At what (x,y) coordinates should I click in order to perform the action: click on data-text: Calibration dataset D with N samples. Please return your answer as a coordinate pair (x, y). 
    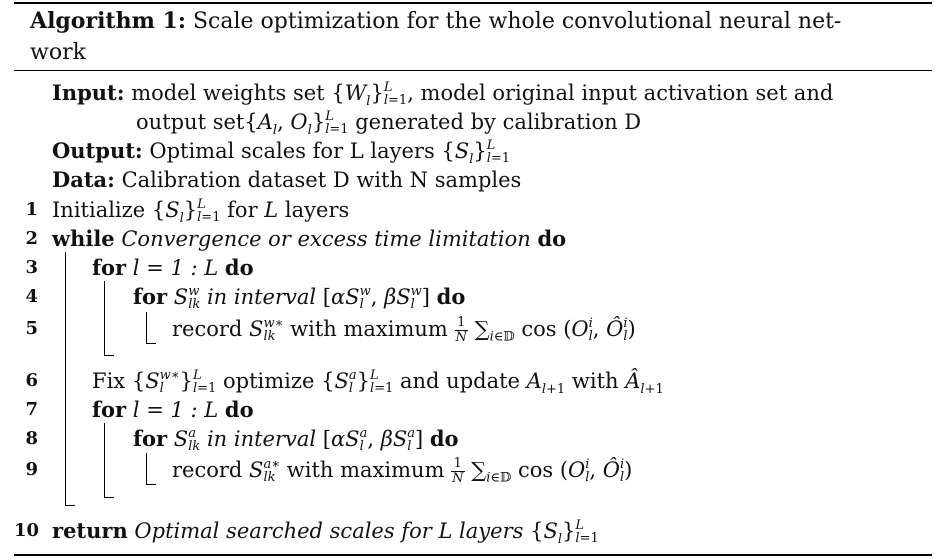
    Looking at the image, I should click on (321, 180).